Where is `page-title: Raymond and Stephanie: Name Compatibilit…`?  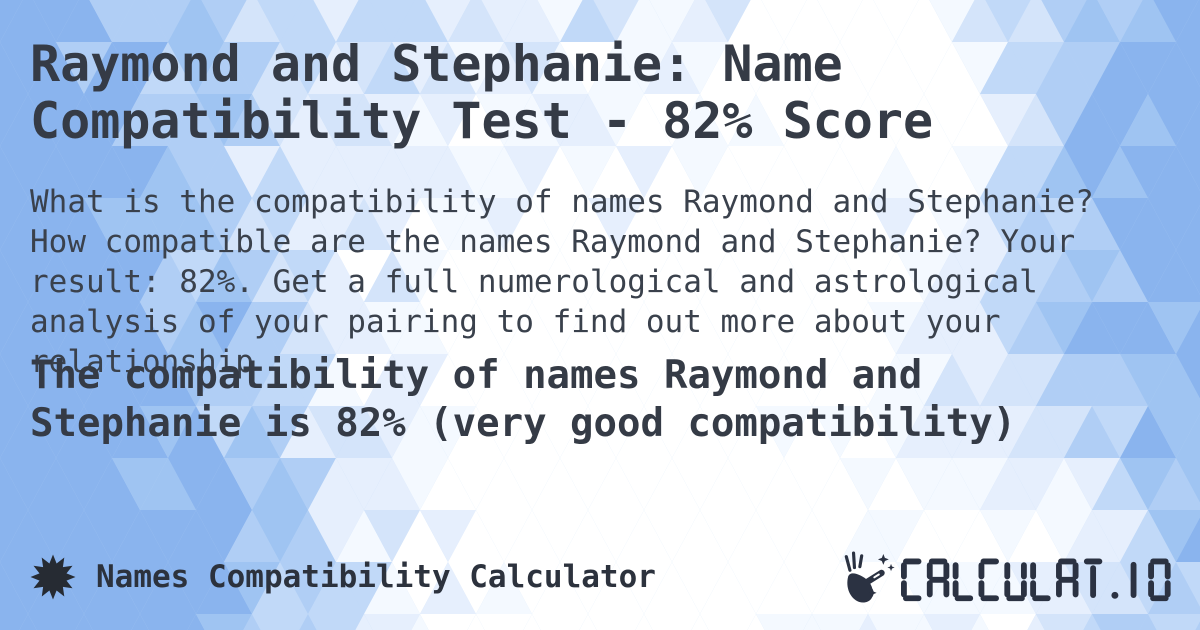
page-title: Raymond and Stephanie: Name Compatibilit… is located at coordinates (482, 92).